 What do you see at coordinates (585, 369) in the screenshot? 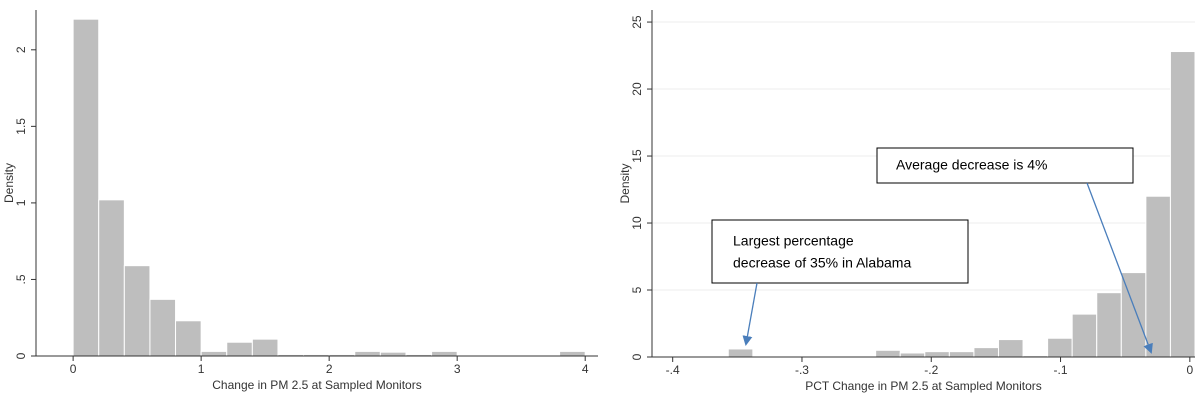
I see `x-tick-label: 4` at bounding box center [585, 369].